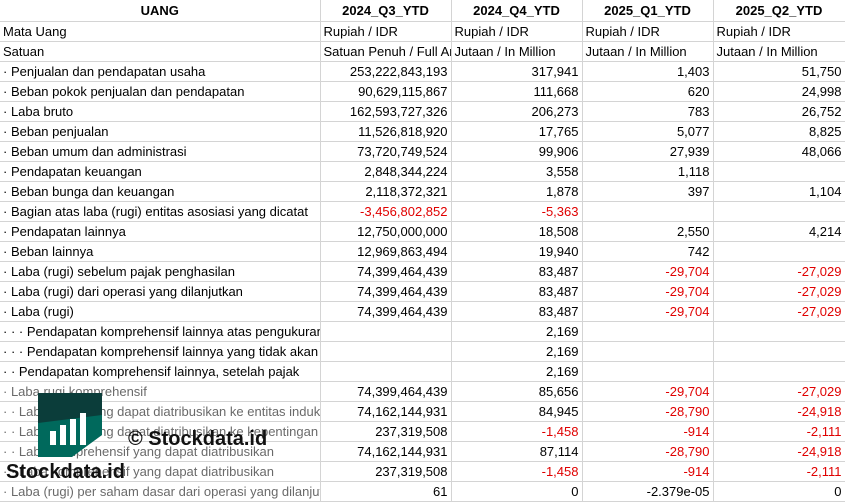 Image resolution: width=845 pixels, height=502 pixels. I want to click on value-cell: 3,558, so click(517, 171).